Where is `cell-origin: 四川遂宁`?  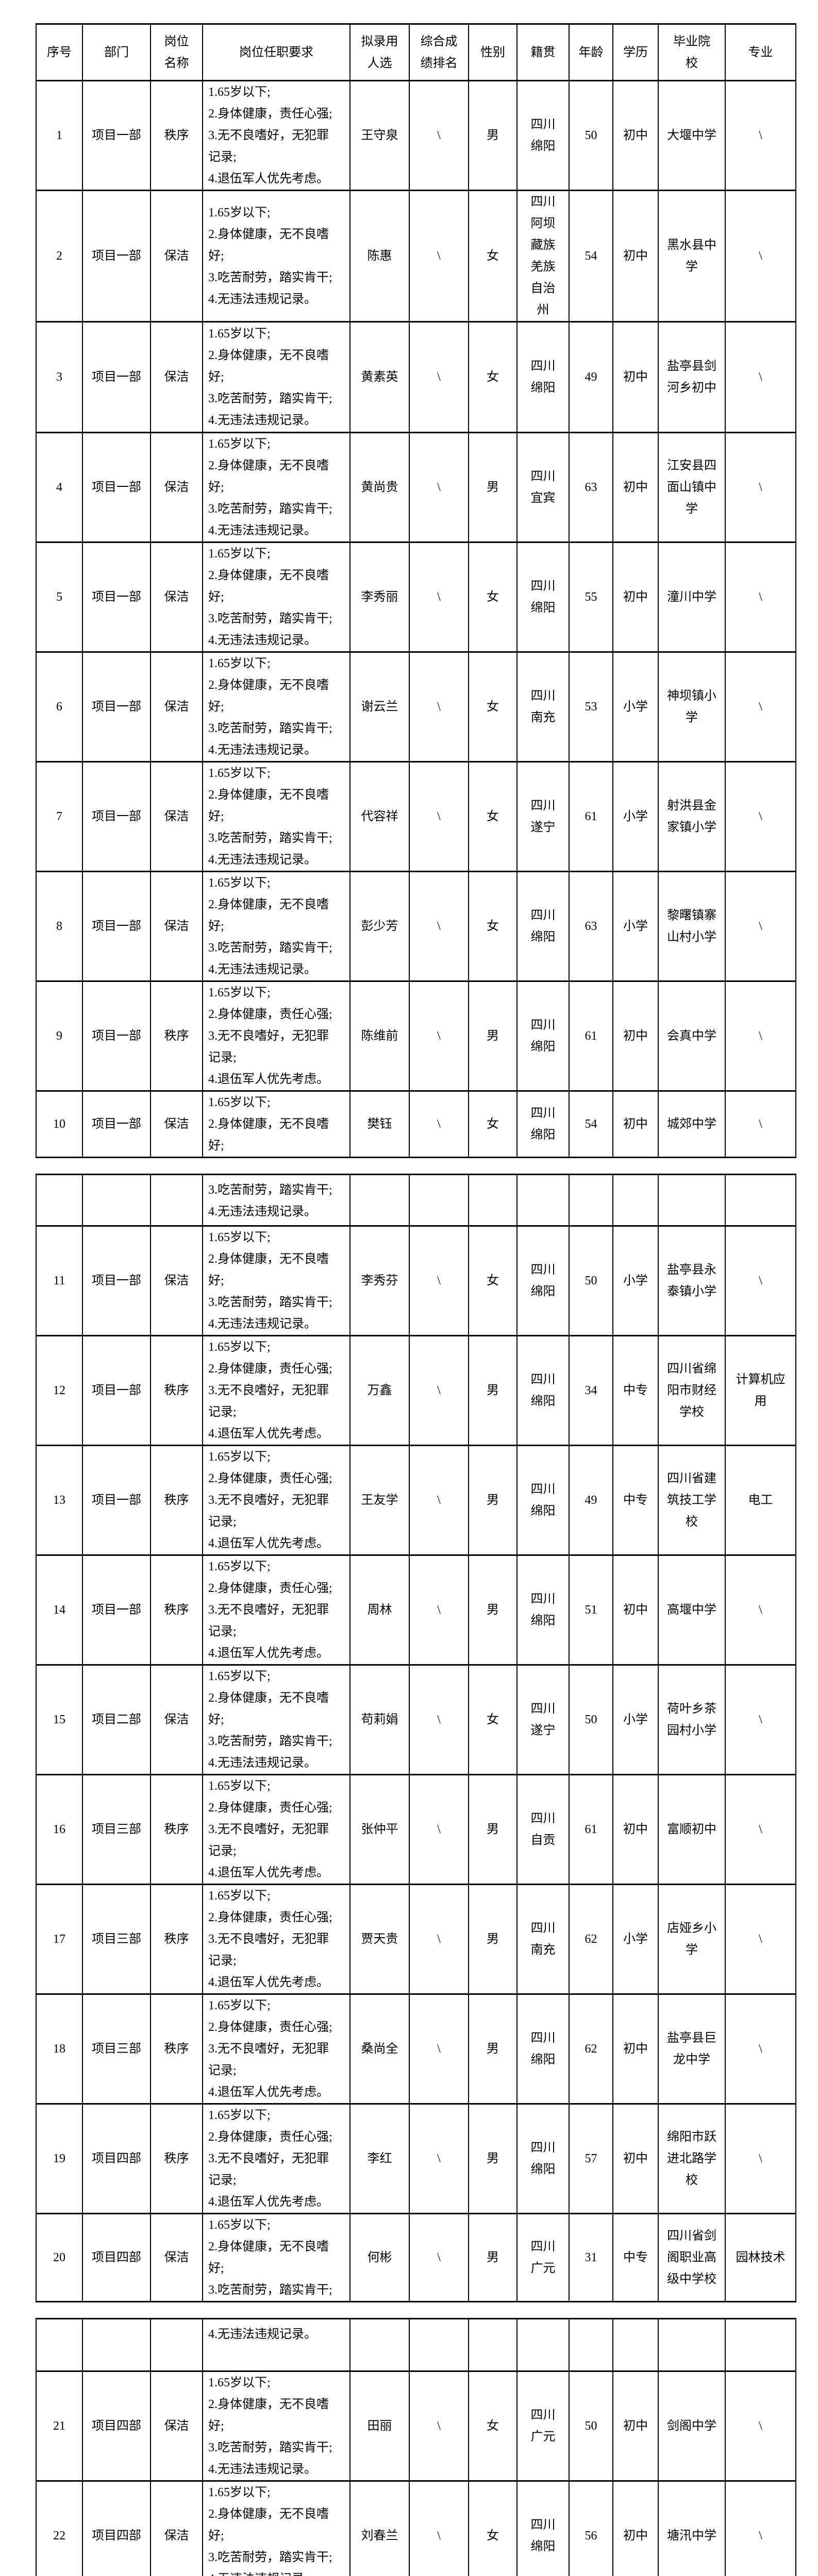
cell-origin: 四川遂宁 is located at coordinates (543, 1719).